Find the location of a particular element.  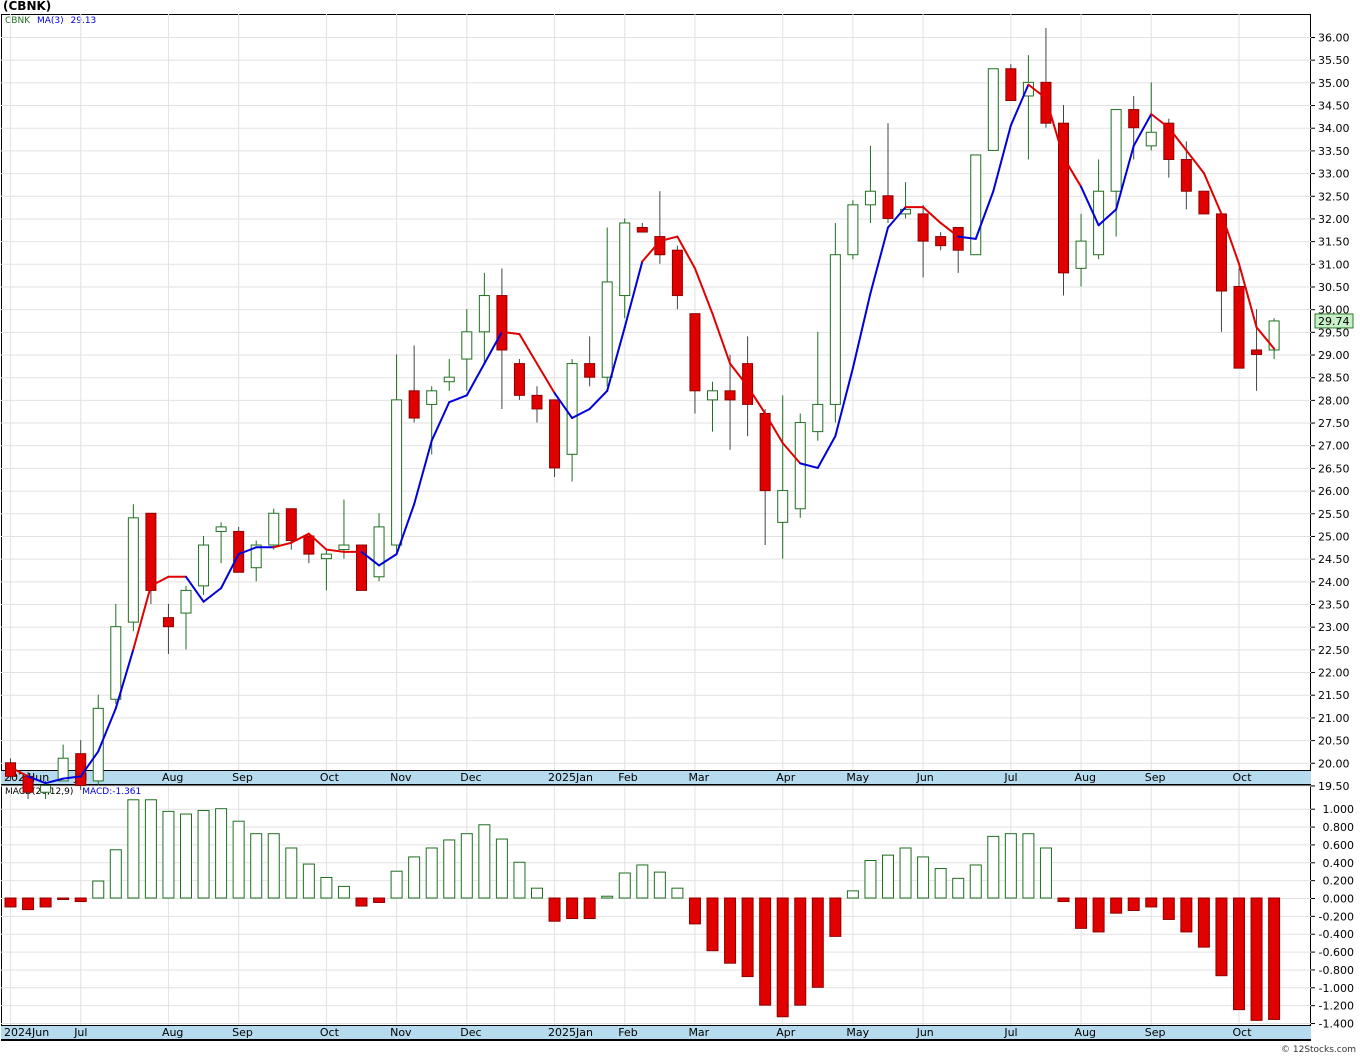

price-y-tick-label: 28.00 is located at coordinates (1334, 400).